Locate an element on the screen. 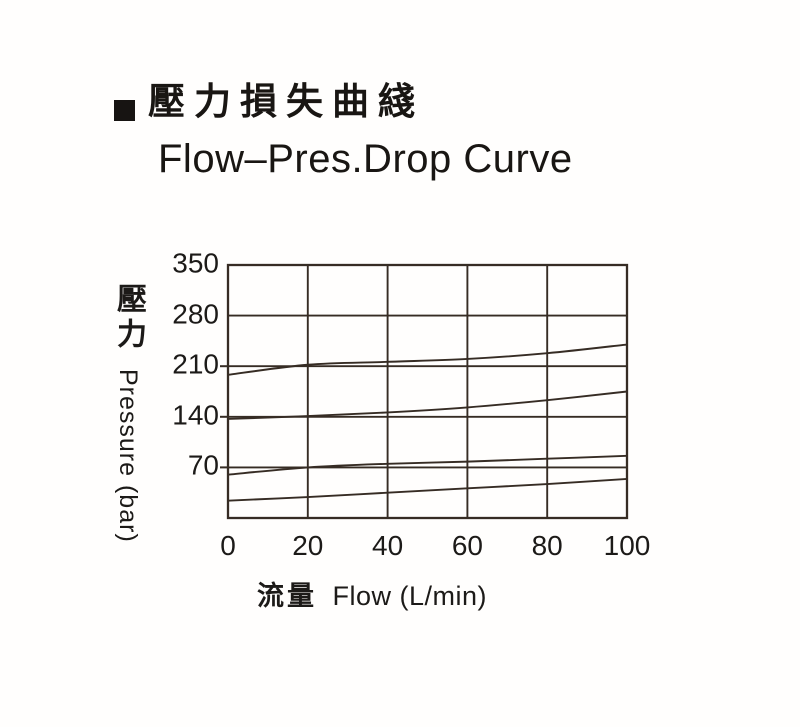 This screenshot has width=800, height=727. black-square-bullet-icon is located at coordinates (124, 110).